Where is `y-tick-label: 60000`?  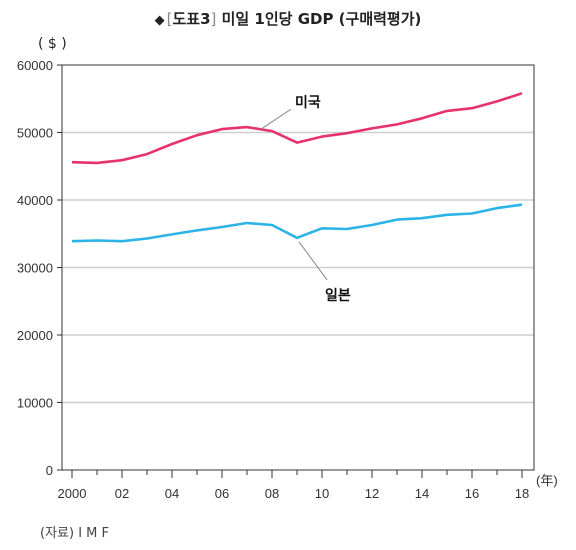
y-tick-label: 60000 is located at coordinates (35, 65).